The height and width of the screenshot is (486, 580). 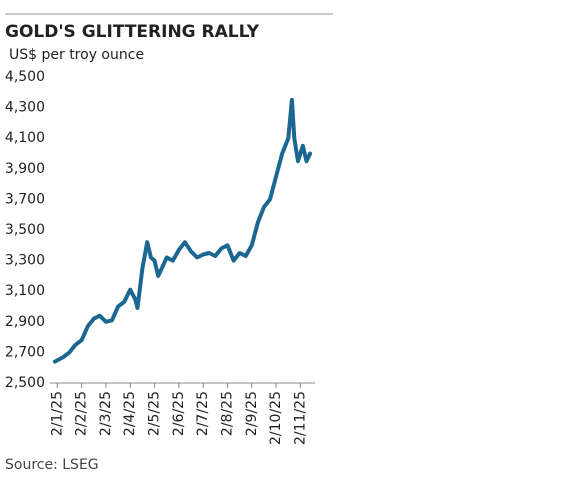 What do you see at coordinates (227, 413) in the screenshot?
I see `x-tick-label: 2/8/25` at bounding box center [227, 413].